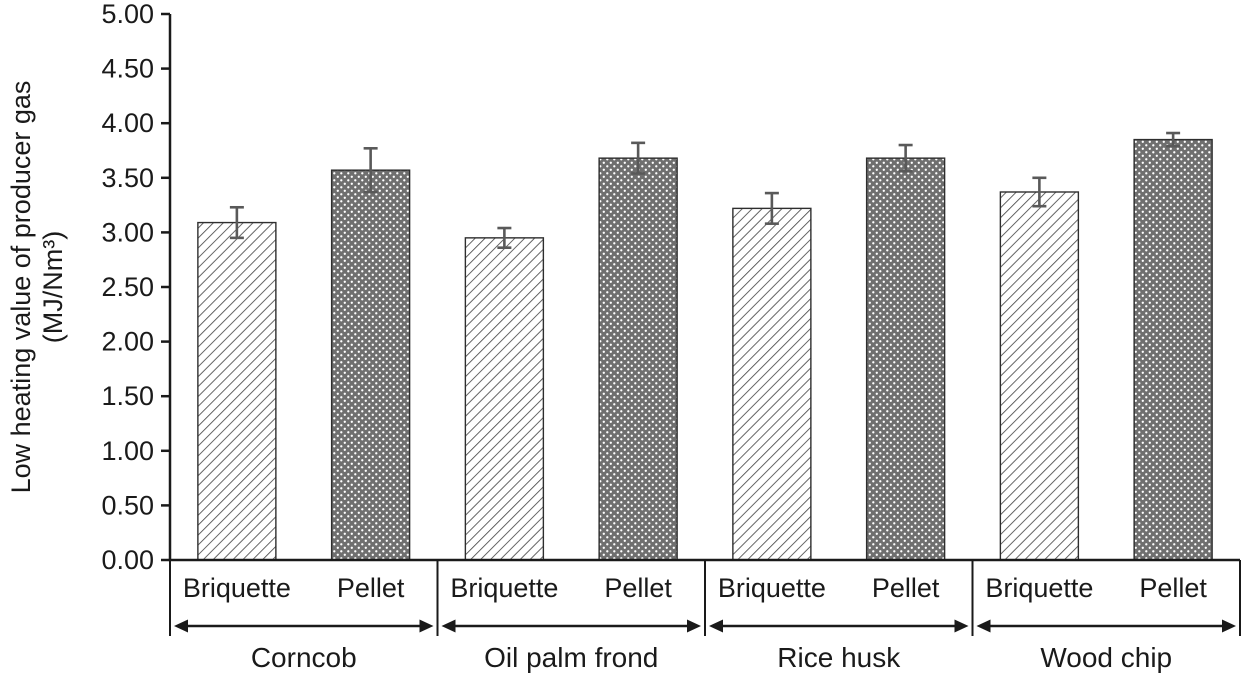 The height and width of the screenshot is (682, 1250). What do you see at coordinates (127, 69) in the screenshot?
I see `y-tick-label: 4.50` at bounding box center [127, 69].